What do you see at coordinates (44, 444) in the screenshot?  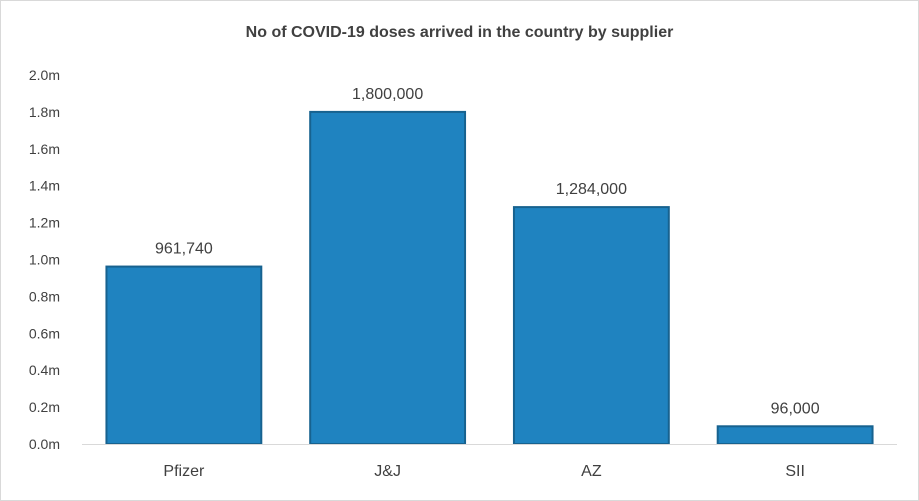 I see `y-tick-label: 0.0m` at bounding box center [44, 444].